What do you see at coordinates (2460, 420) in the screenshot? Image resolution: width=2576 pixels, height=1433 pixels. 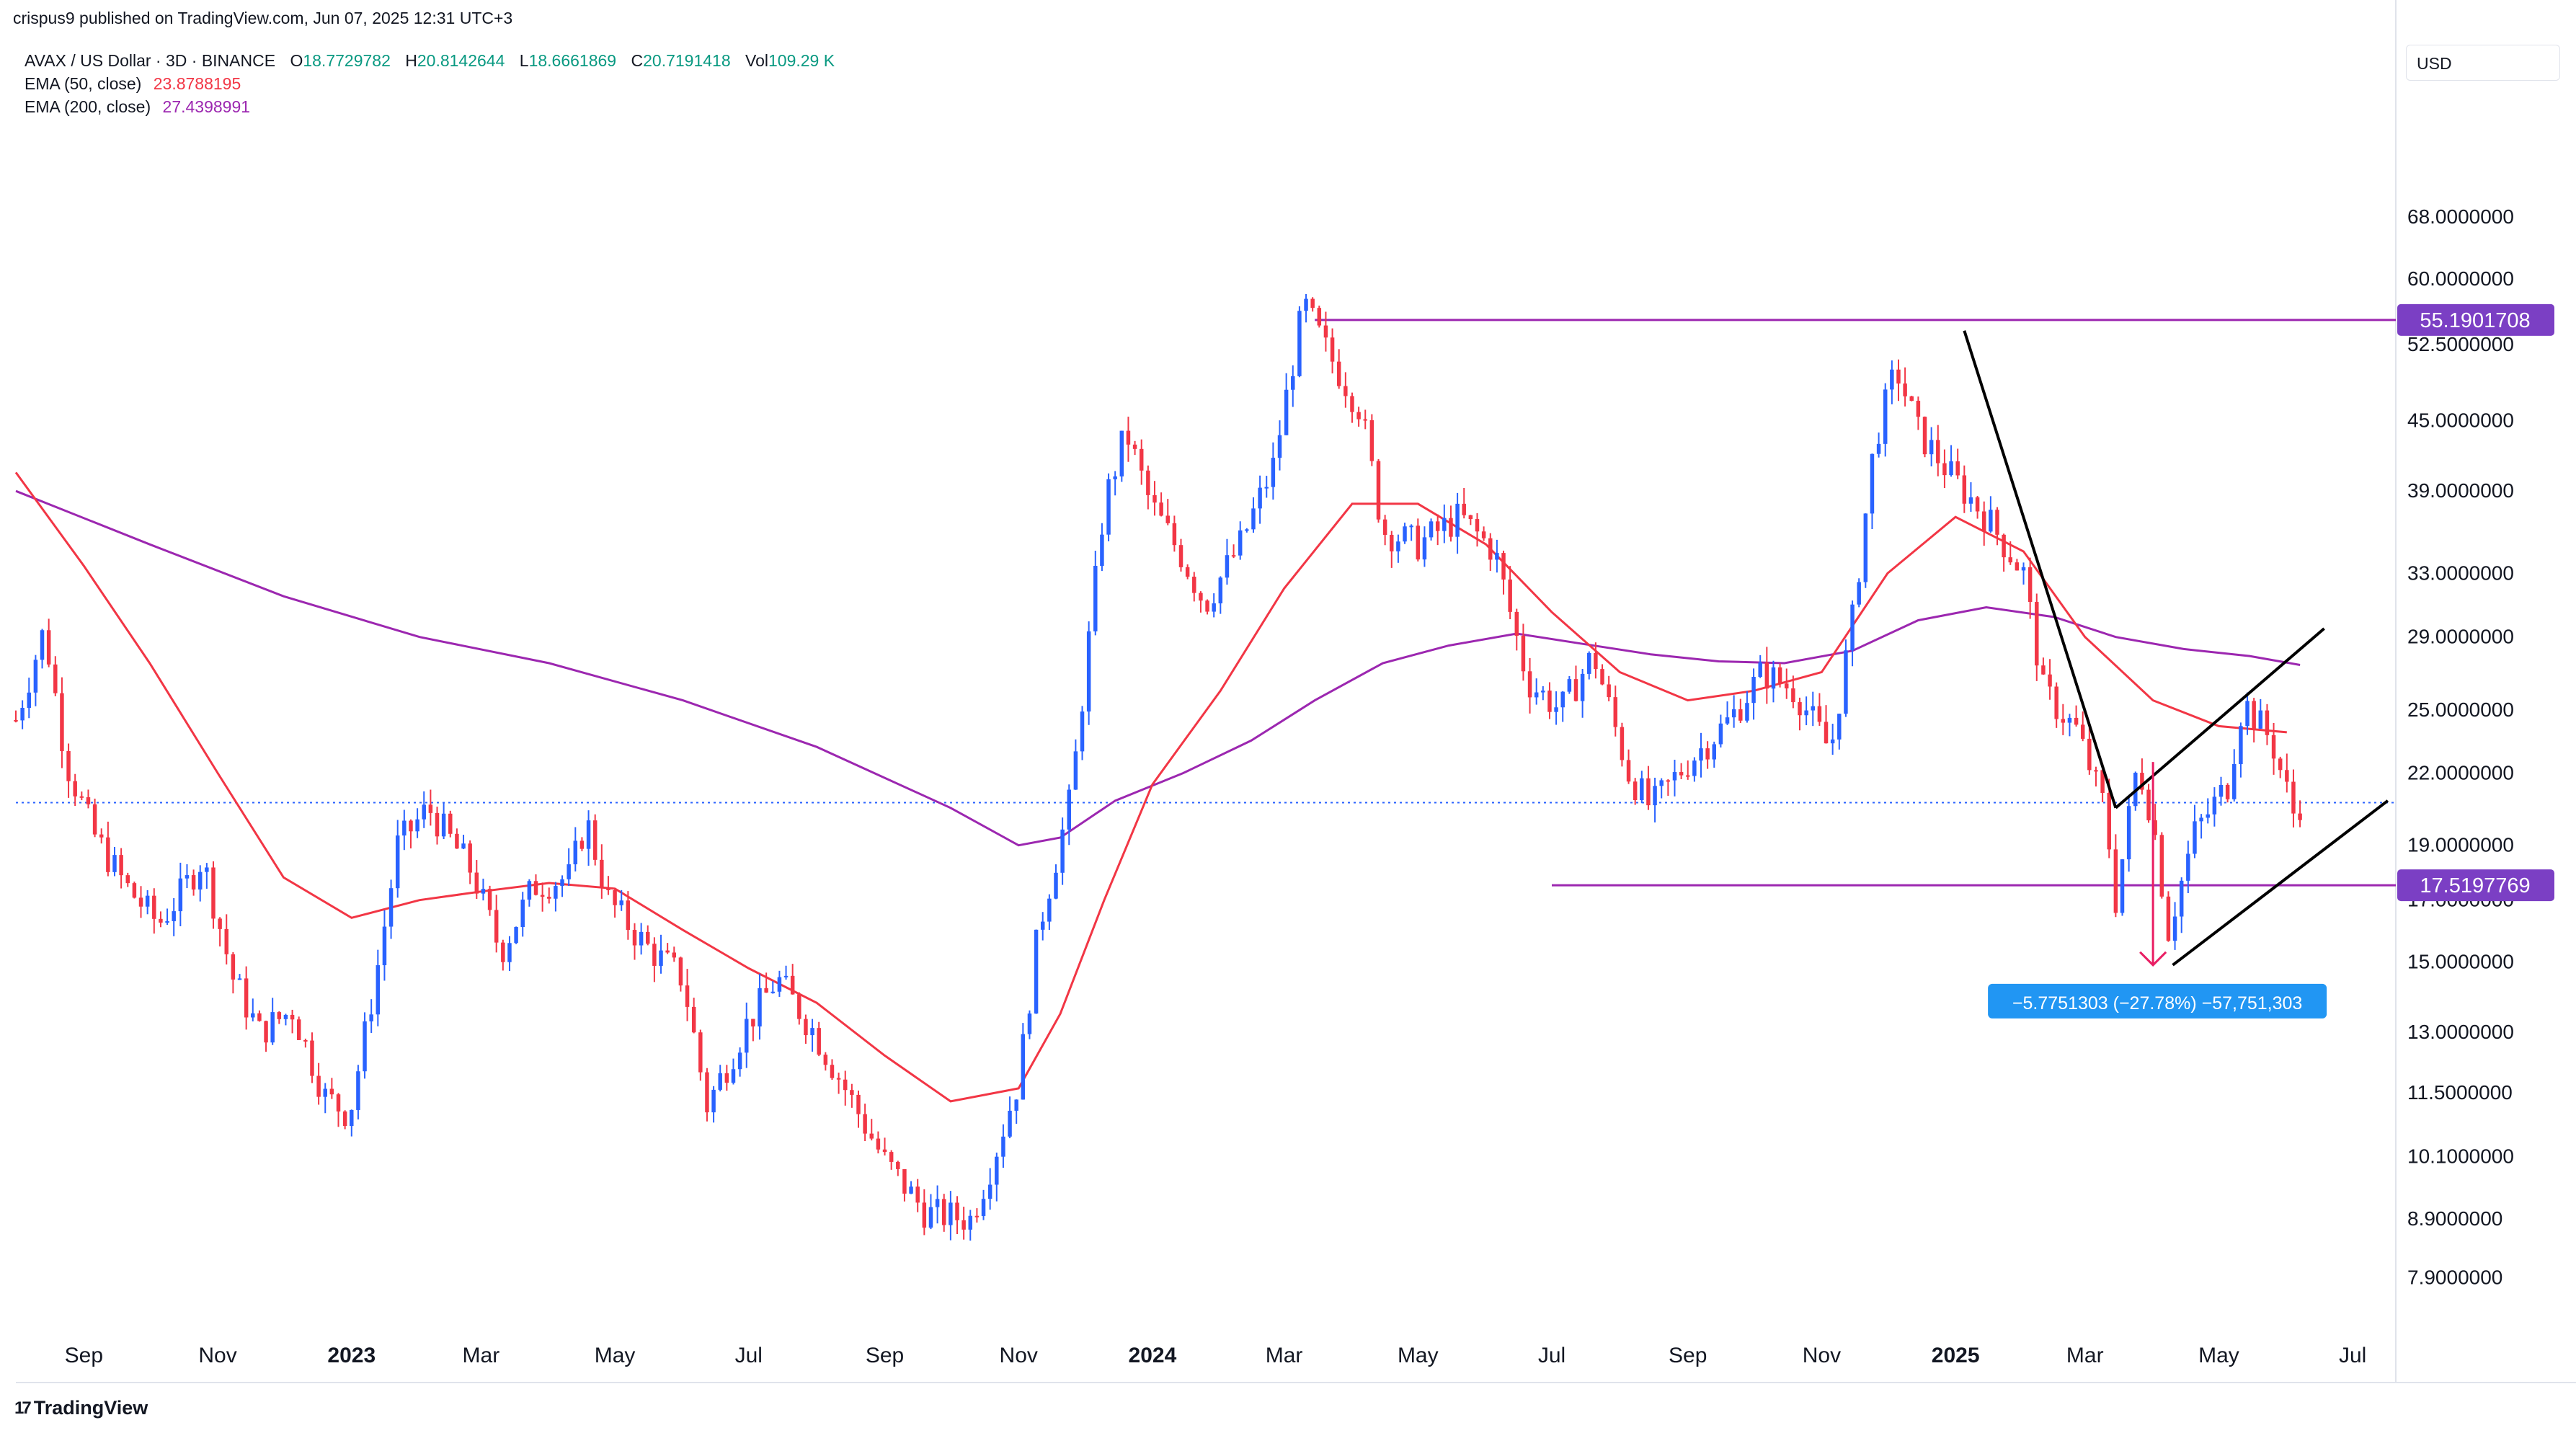 I see `y-tick-label: 45.0000000` at bounding box center [2460, 420].